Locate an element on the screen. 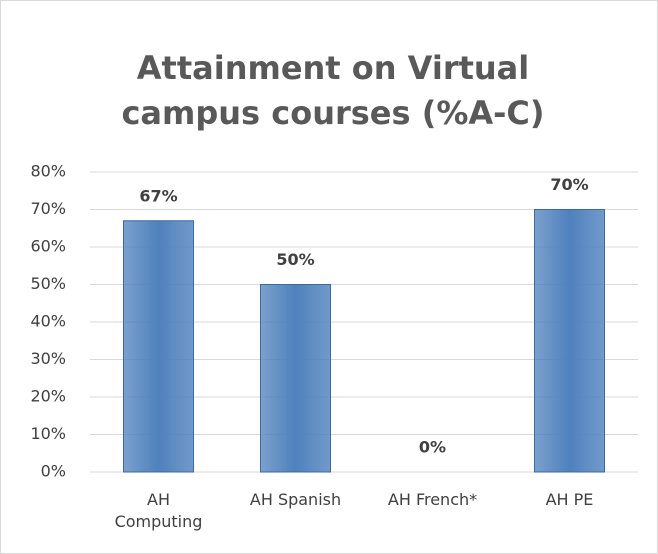 The height and width of the screenshot is (554, 658). y-tick-label: 70% is located at coordinates (48, 208).